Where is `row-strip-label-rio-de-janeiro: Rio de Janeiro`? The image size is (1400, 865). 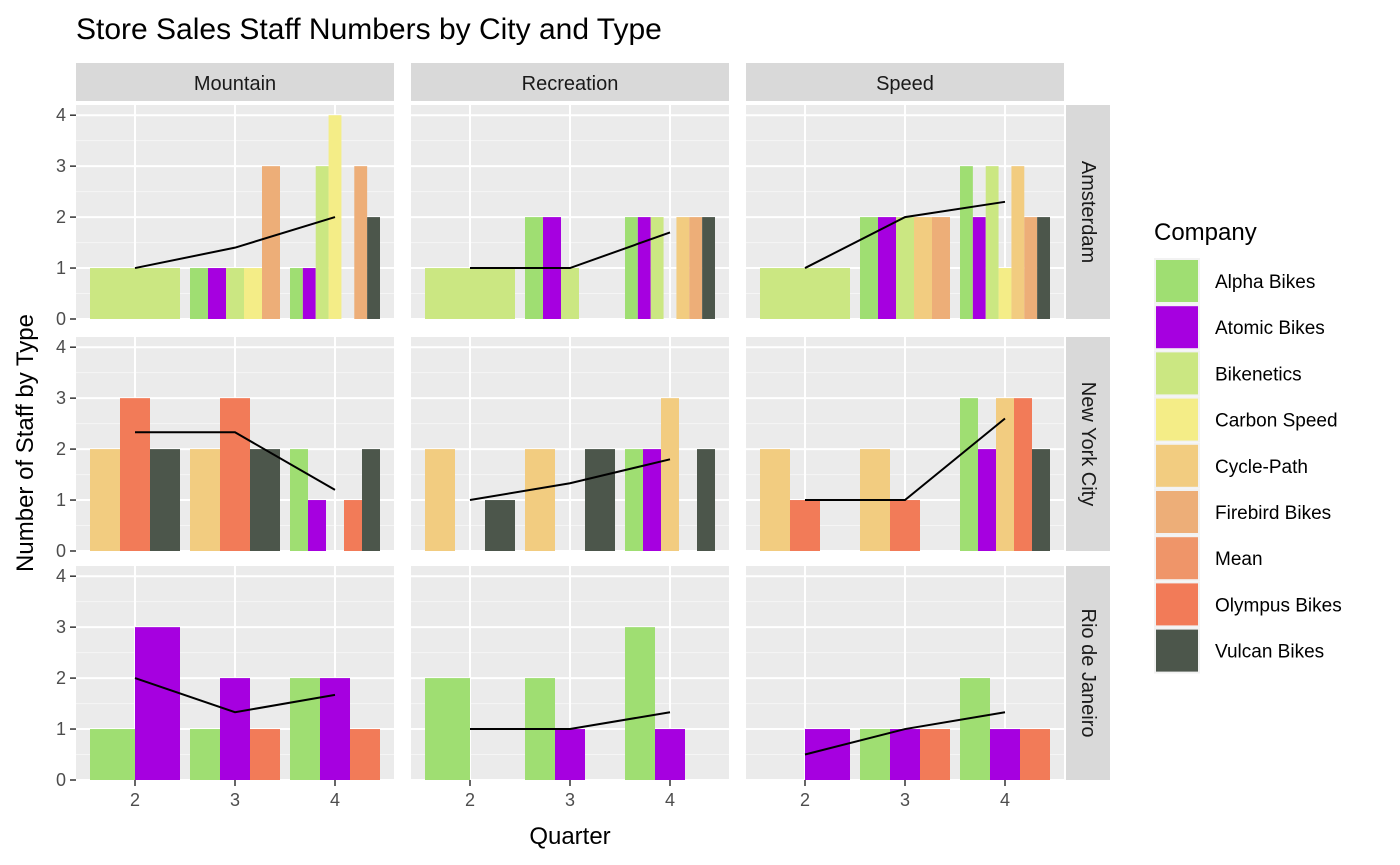 row-strip-label-rio-de-janeiro: Rio de Janeiro is located at coordinates (1088, 673).